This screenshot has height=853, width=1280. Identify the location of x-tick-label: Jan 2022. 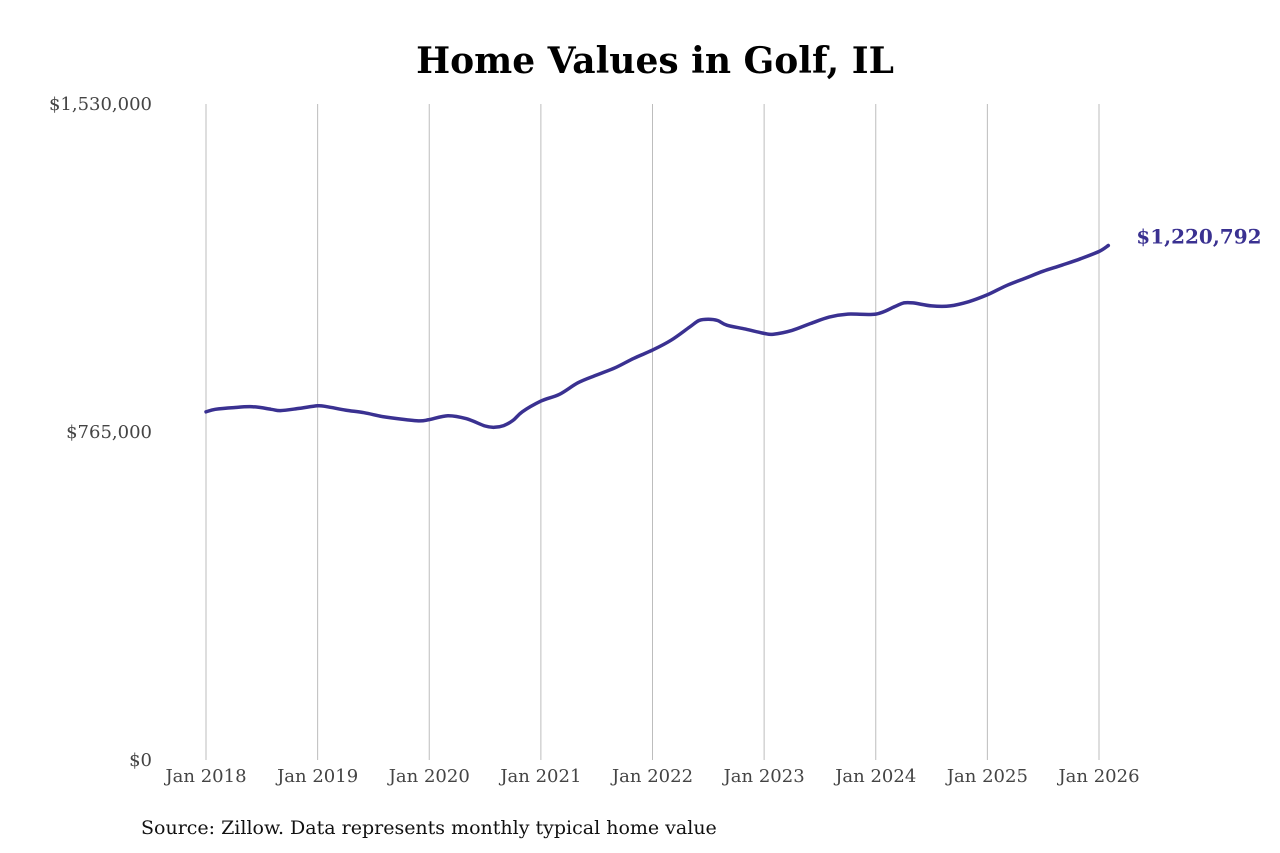
(651, 776).